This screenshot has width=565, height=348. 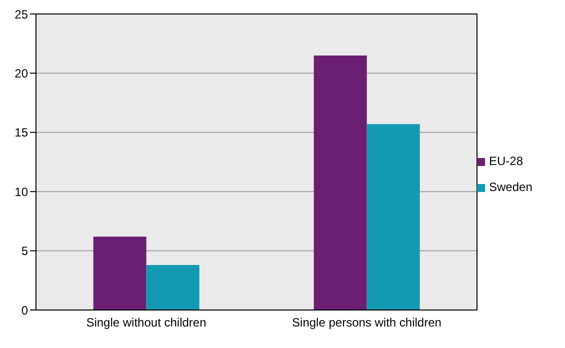 What do you see at coordinates (146, 323) in the screenshot?
I see `x-tick-label: Single without children` at bounding box center [146, 323].